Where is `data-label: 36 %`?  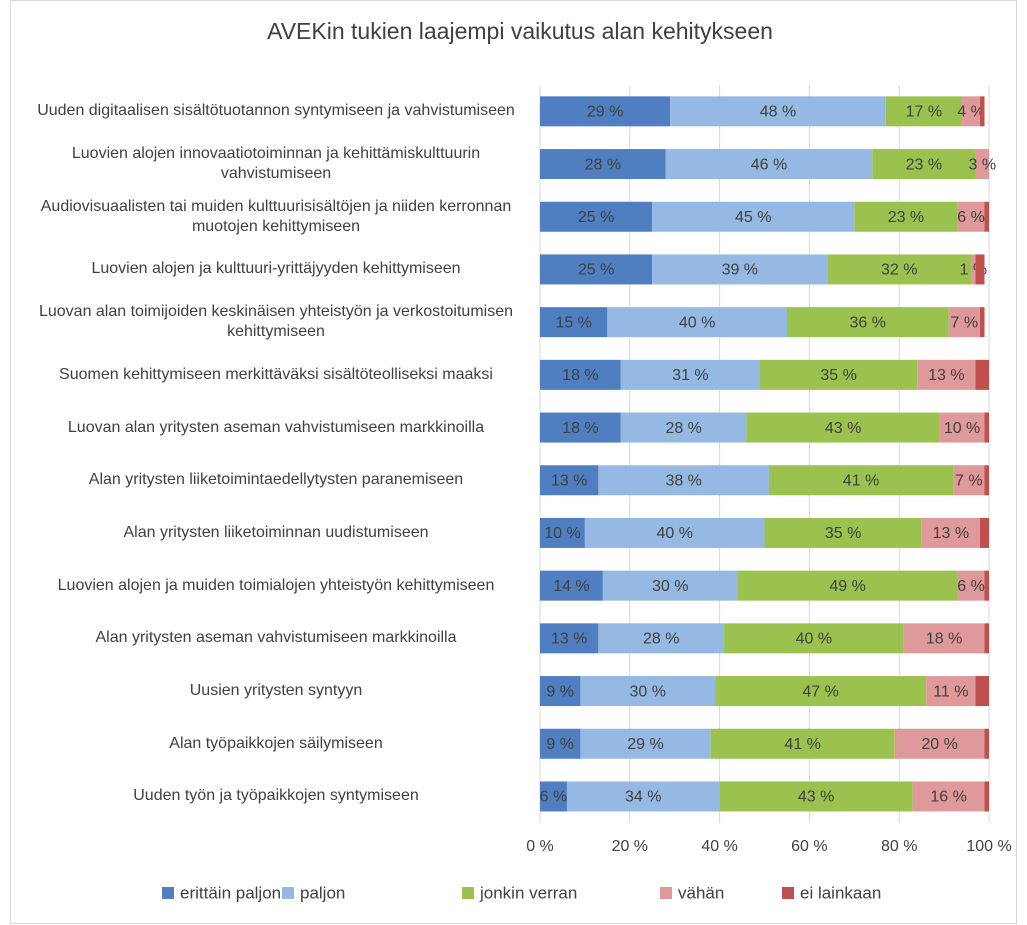 data-label: 36 % is located at coordinates (868, 322).